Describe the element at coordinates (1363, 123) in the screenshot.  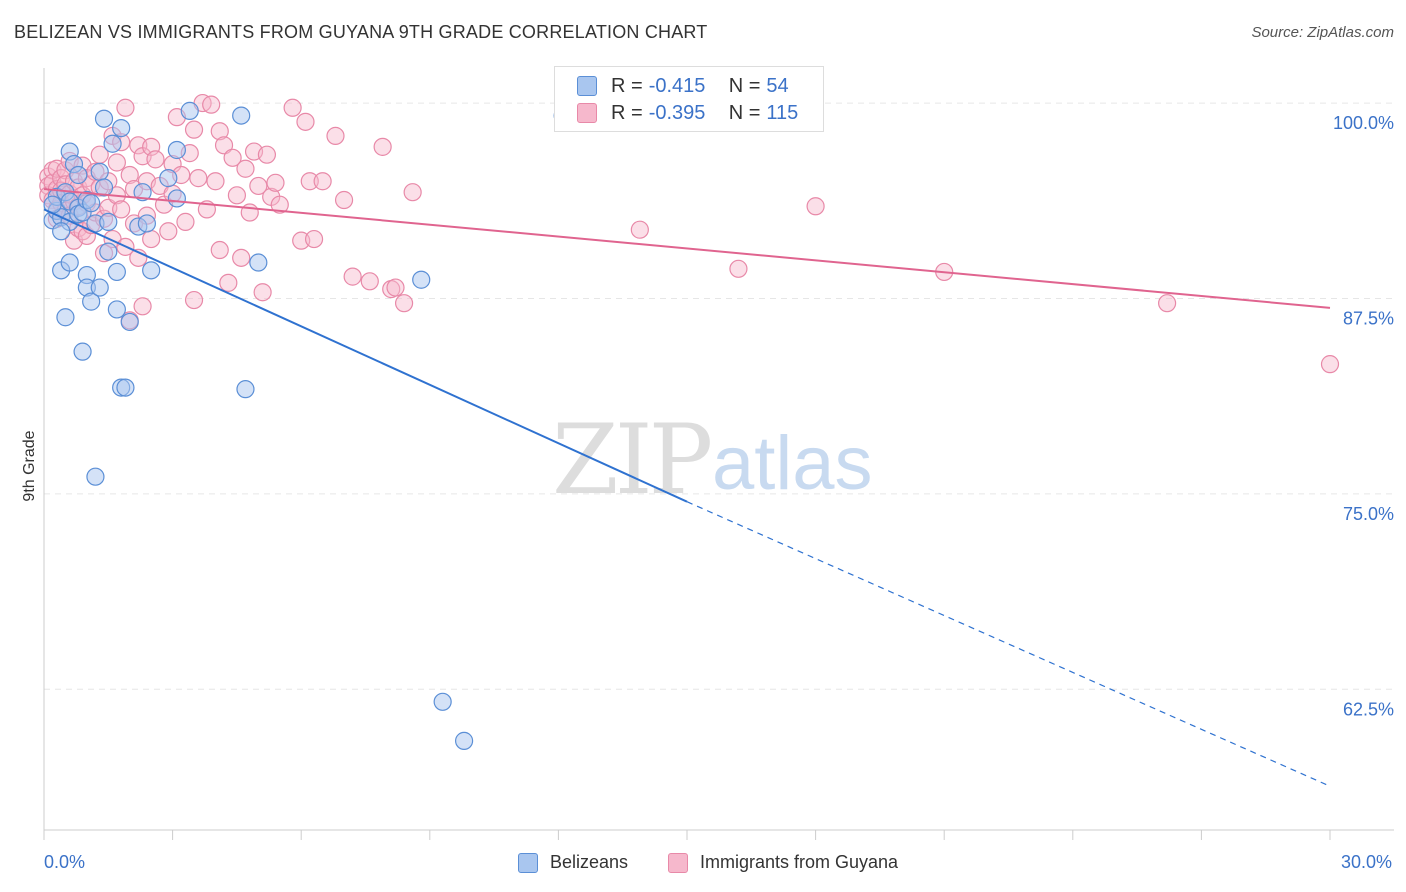
I see `y-tick-label: 100.0%` at that location.